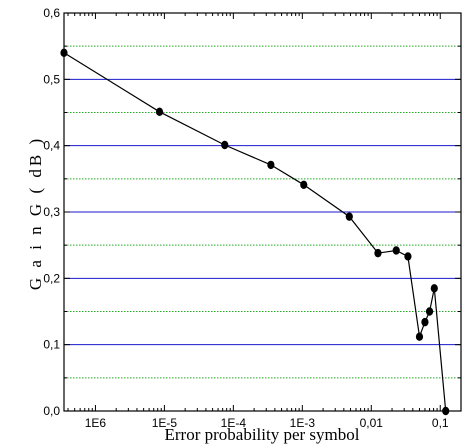 This screenshot has width=470, height=448. I want to click on y-tick-label: 0,4, so click(51, 146).